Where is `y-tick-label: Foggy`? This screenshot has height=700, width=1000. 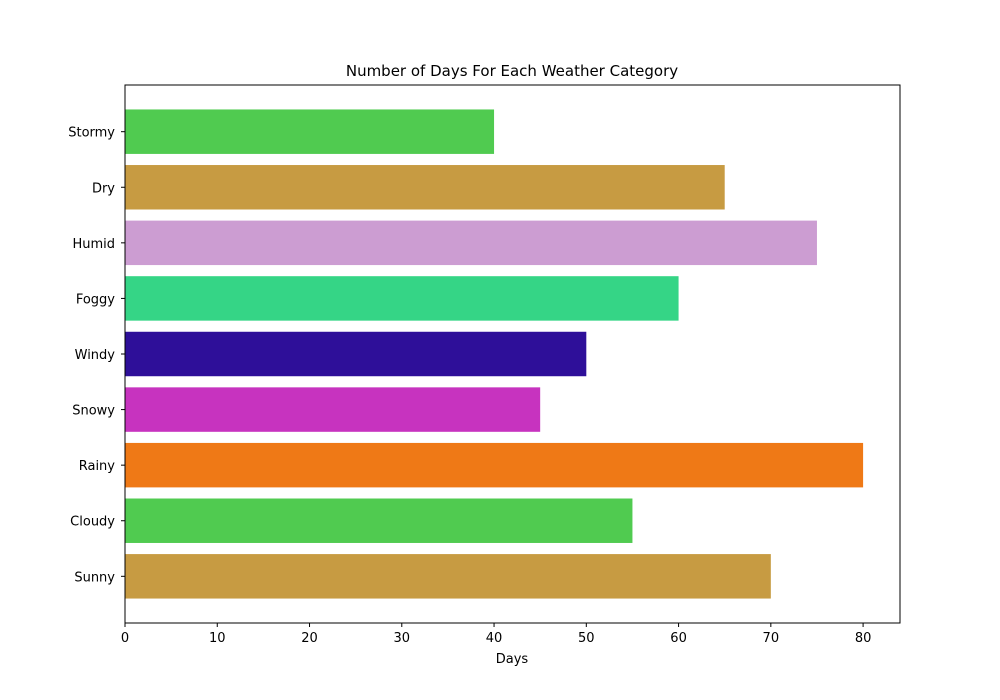 y-tick-label: Foggy is located at coordinates (95, 299).